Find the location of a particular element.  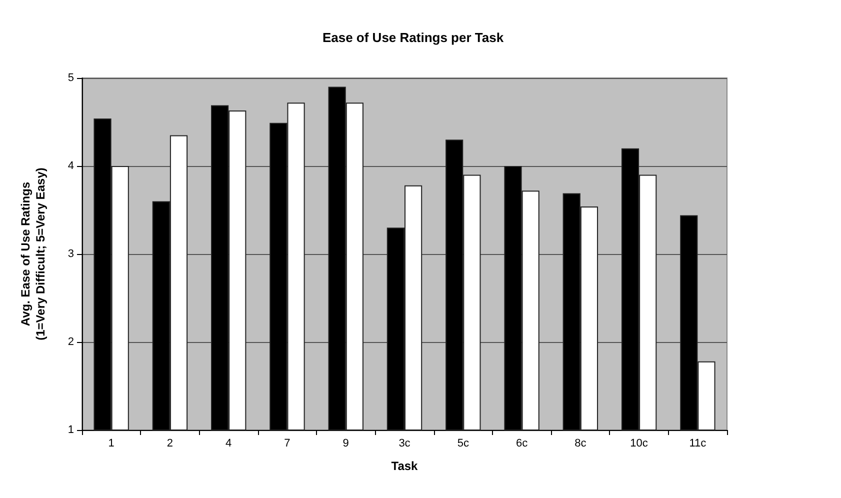

x-tick-label: 1 is located at coordinates (111, 444).